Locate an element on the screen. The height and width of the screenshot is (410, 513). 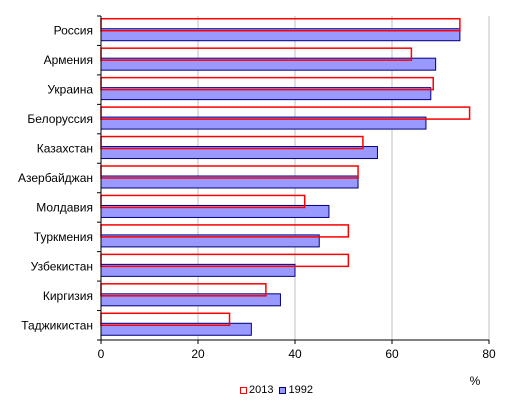
x-tick-label: 60 is located at coordinates (392, 354).